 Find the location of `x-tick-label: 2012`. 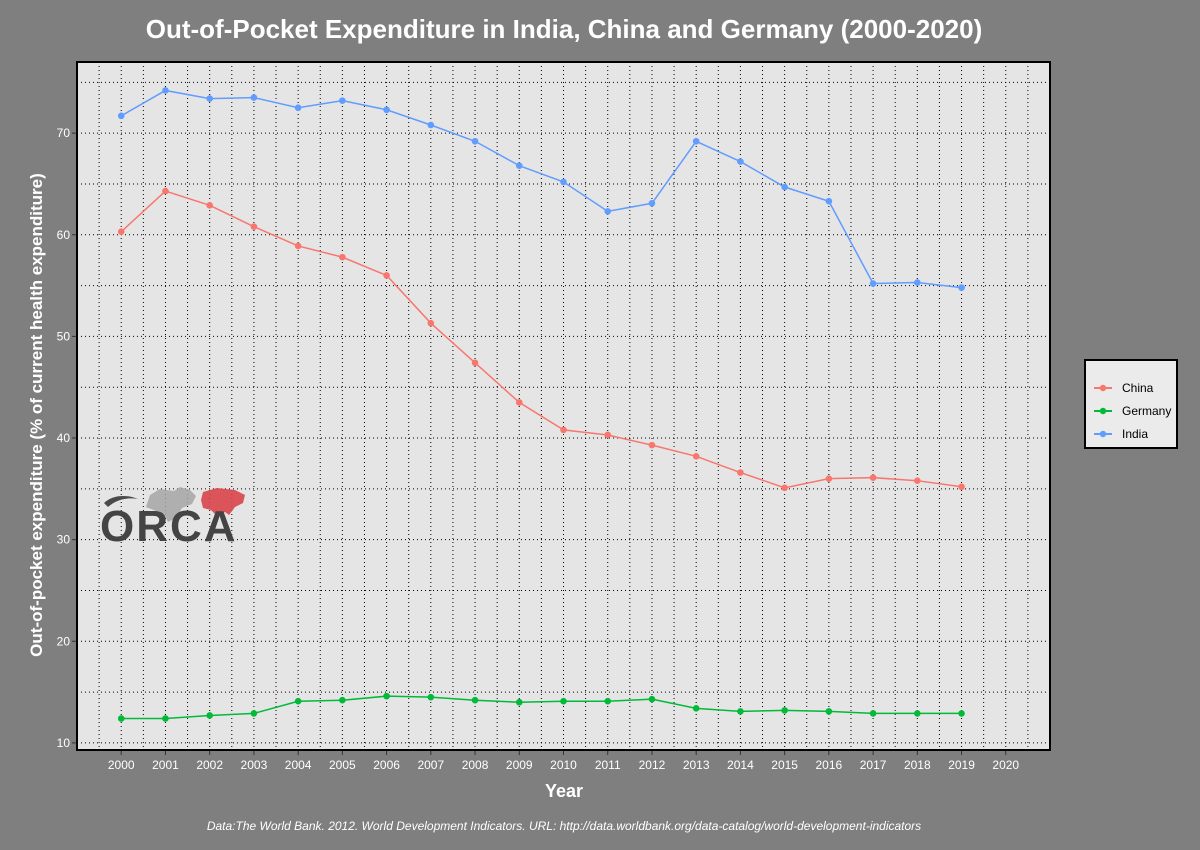

x-tick-label: 2012 is located at coordinates (652, 765).